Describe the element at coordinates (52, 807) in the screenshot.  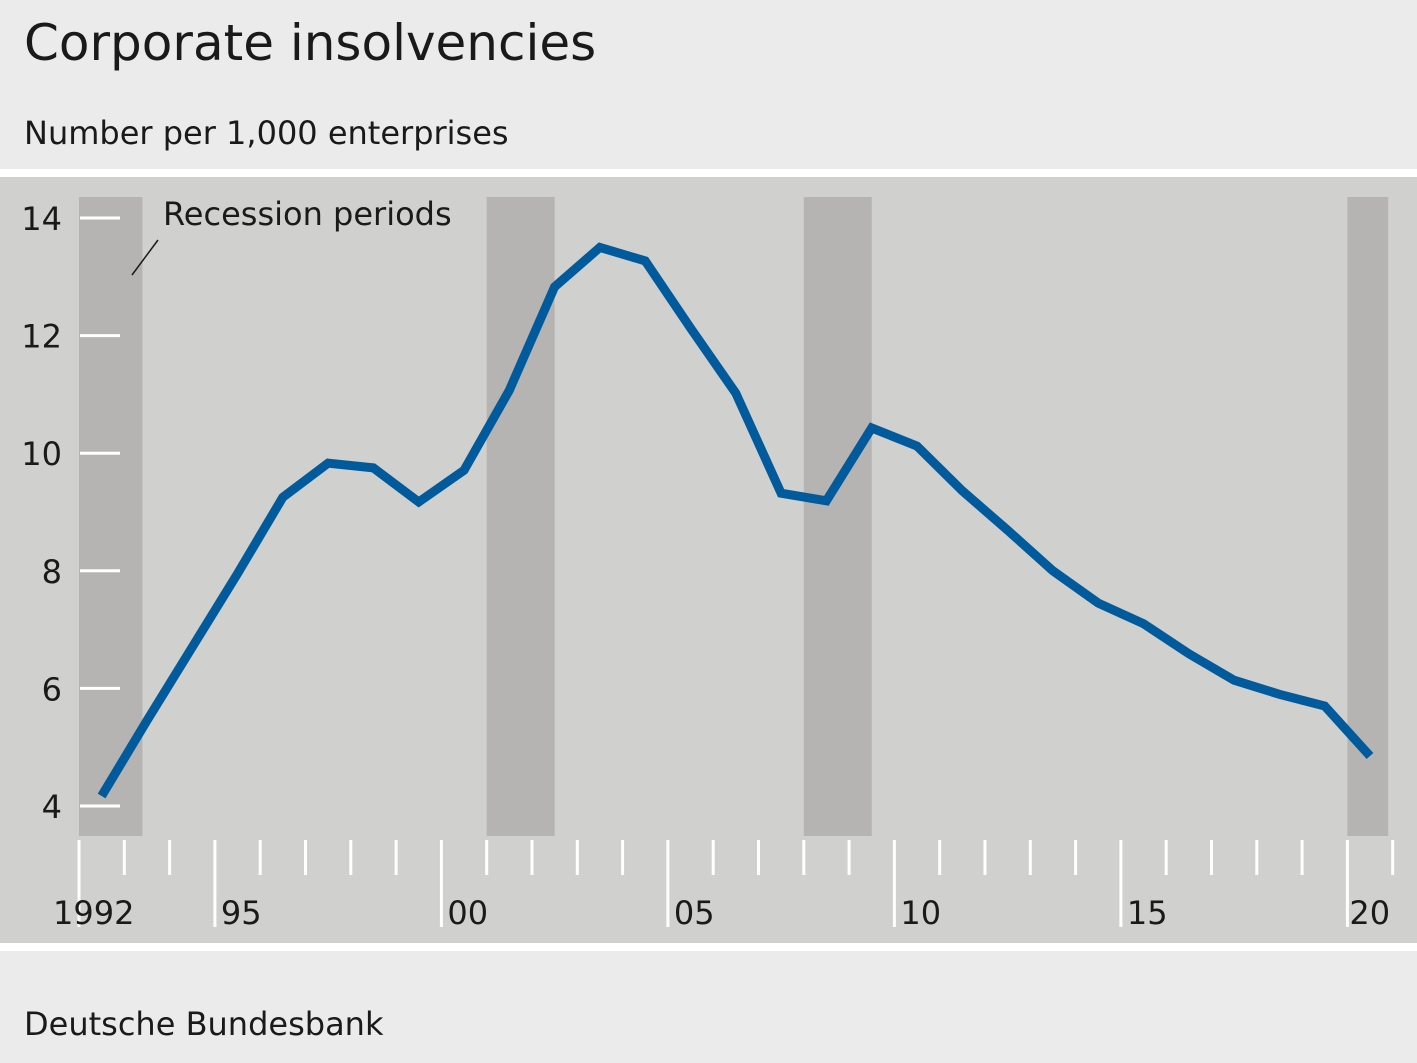
I see `y-tick-label: 4` at that location.